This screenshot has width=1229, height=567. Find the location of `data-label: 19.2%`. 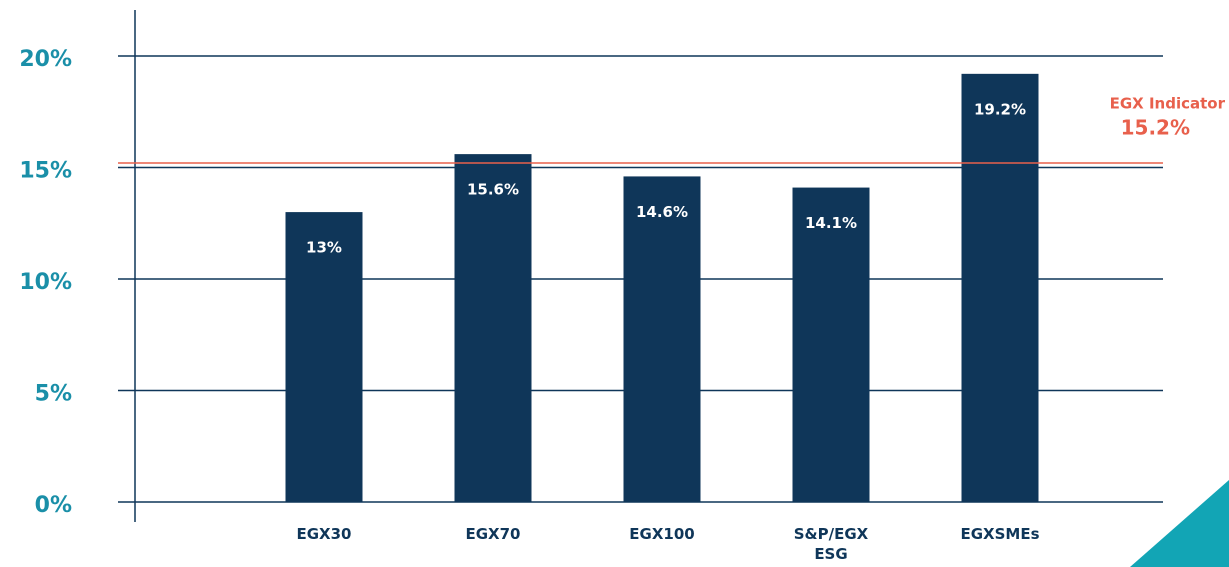

data-label: 19.2% is located at coordinates (1000, 109).